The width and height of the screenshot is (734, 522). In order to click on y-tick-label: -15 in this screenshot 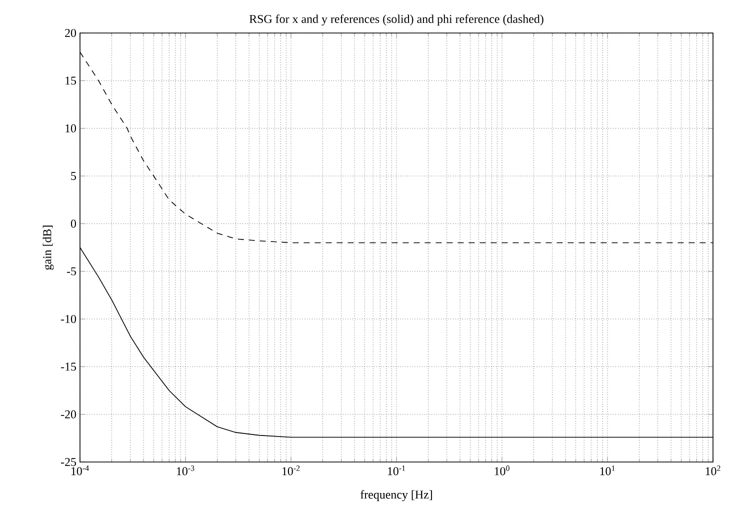, I will do `click(68, 366)`.